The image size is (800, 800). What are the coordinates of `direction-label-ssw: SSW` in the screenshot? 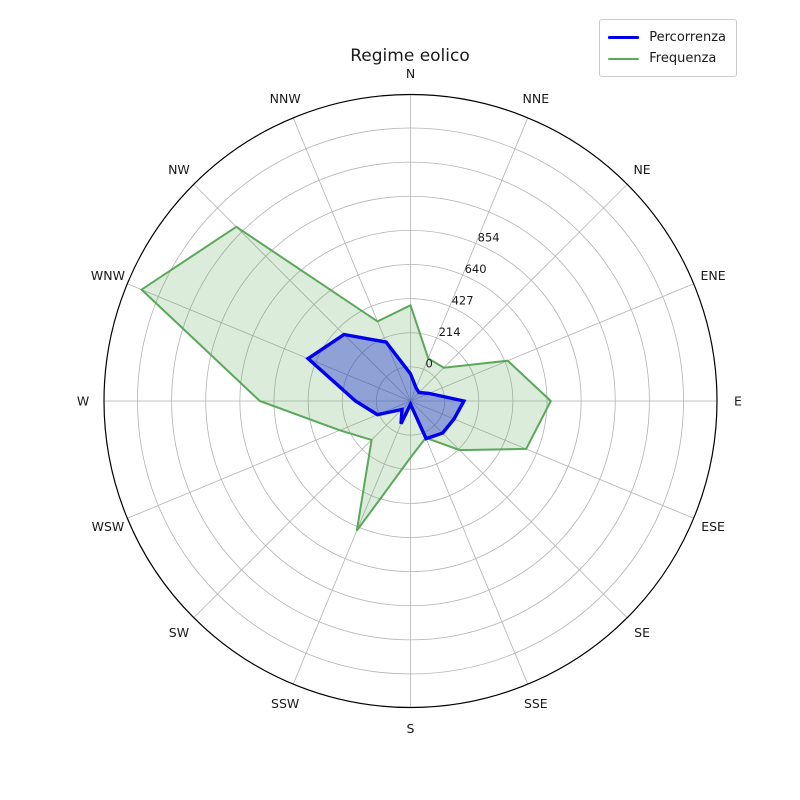 It's located at (285, 703).